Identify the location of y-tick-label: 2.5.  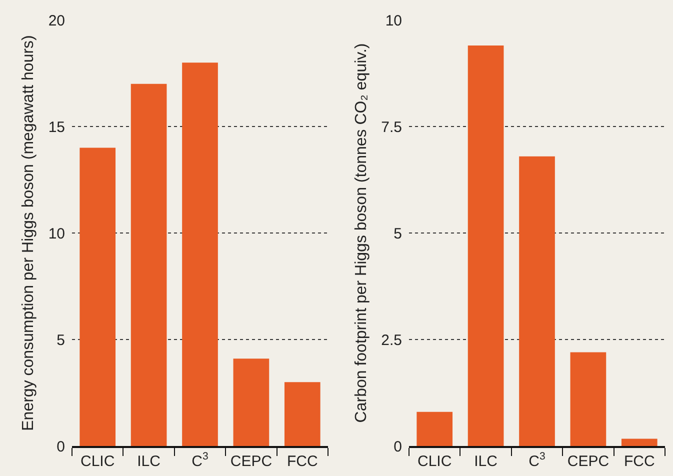
(391, 340).